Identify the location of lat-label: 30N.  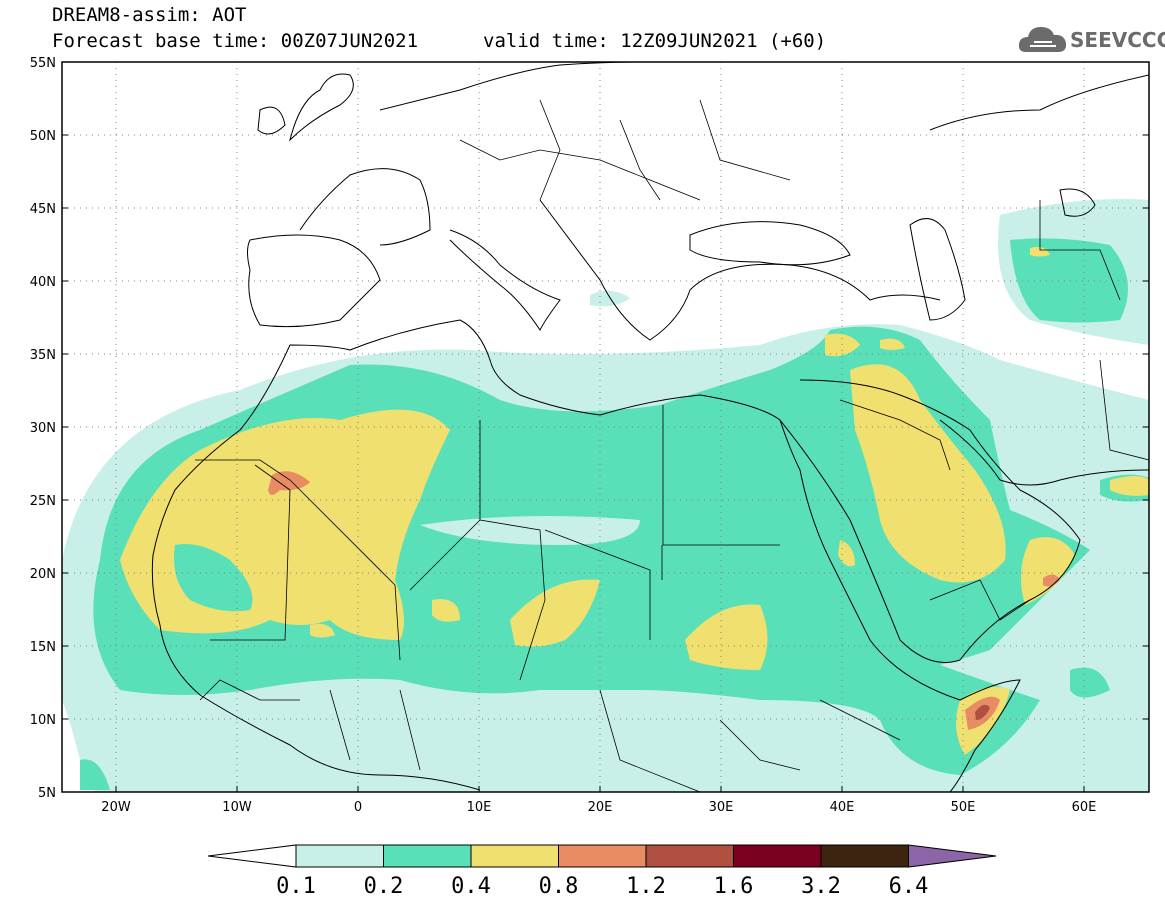
(43, 428).